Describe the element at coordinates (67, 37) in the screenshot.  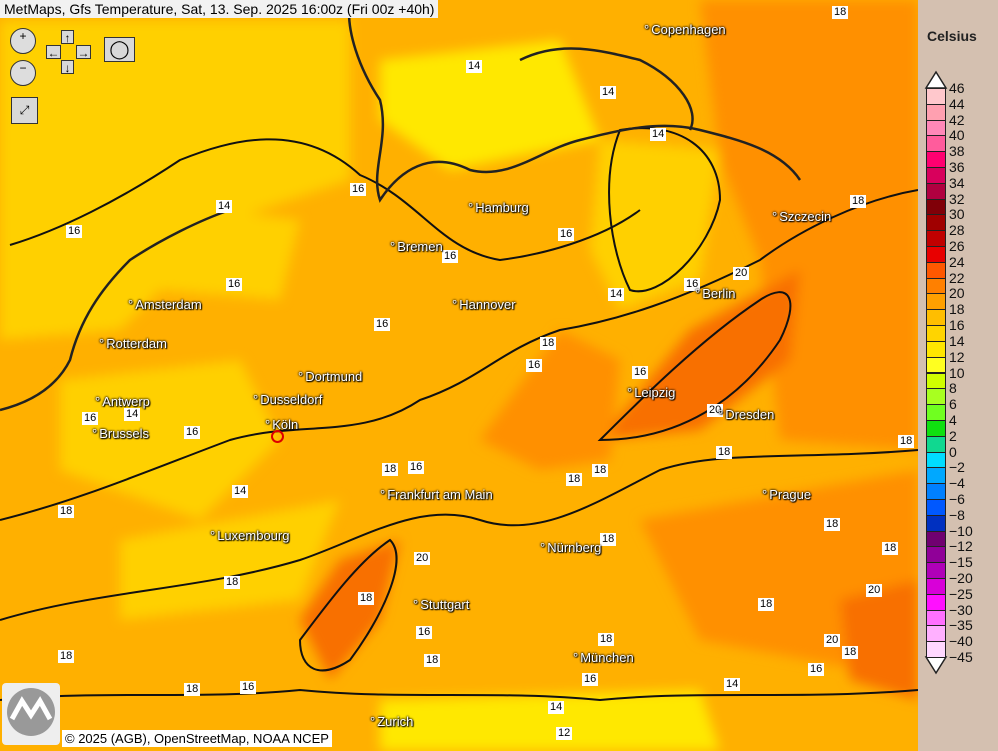
I see `pan-up-button: ↑` at that location.